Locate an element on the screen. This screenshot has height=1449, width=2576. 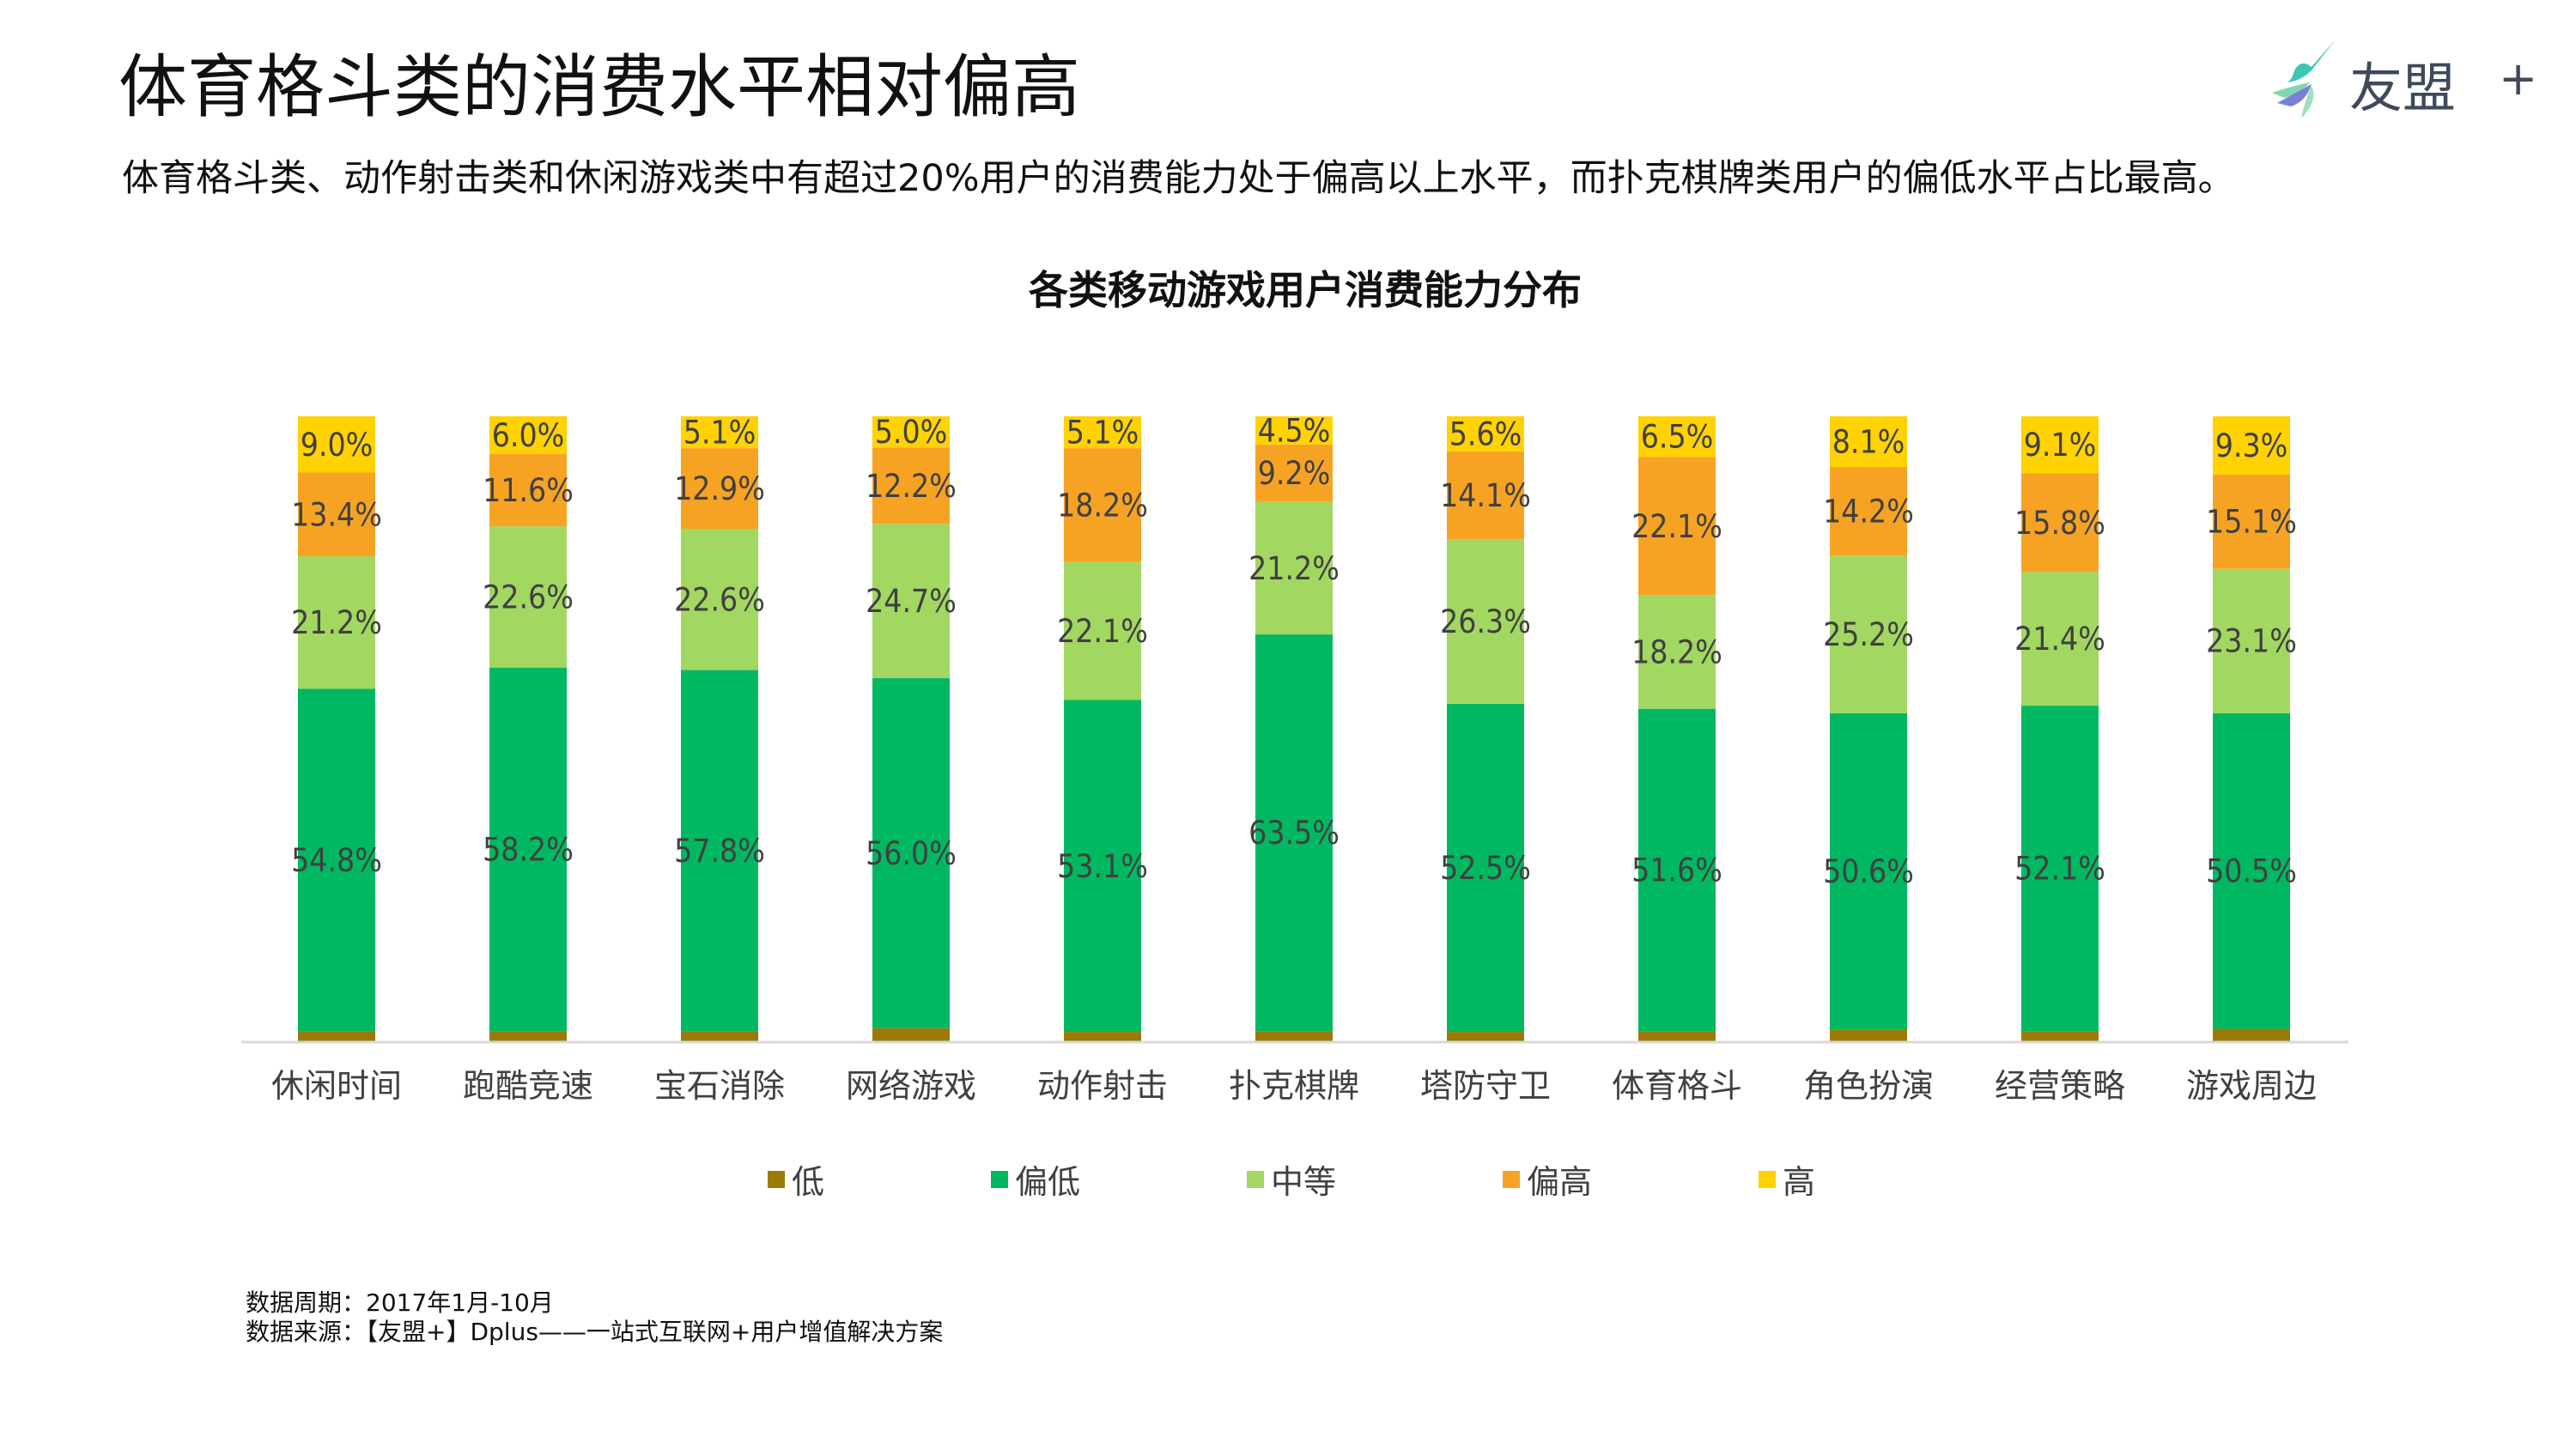
legend-item: 偏高 is located at coordinates (1547, 1179).